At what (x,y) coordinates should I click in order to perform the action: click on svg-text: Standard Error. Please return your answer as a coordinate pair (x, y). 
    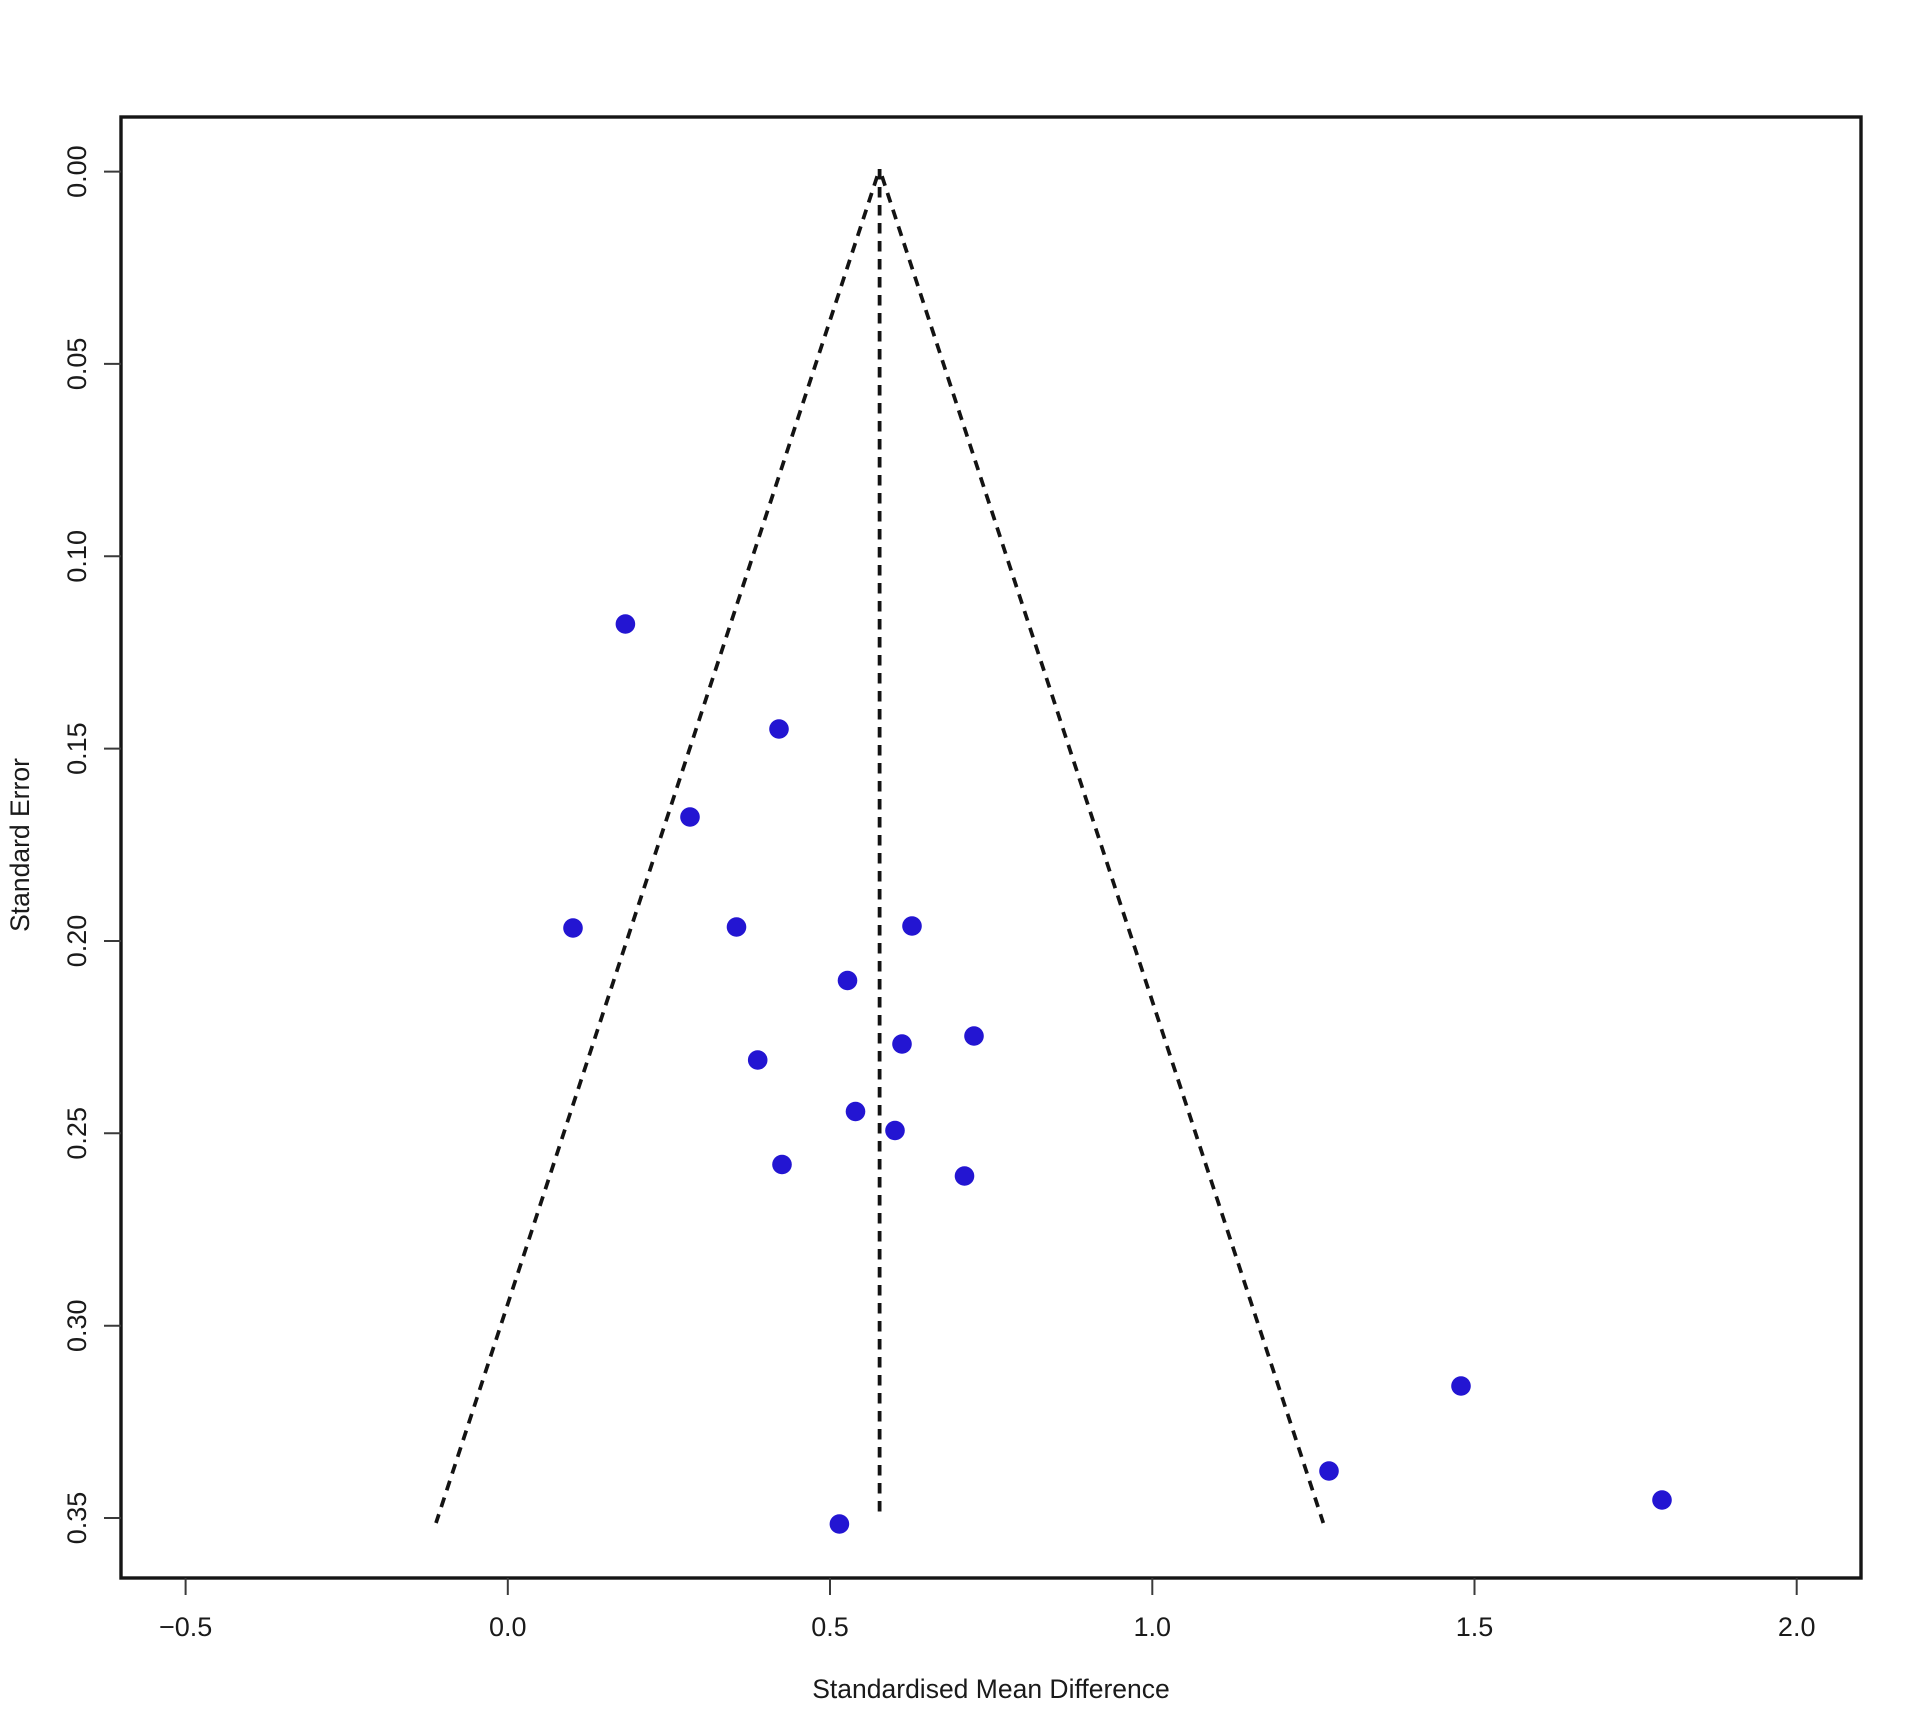
    Looking at the image, I should click on (20, 845).